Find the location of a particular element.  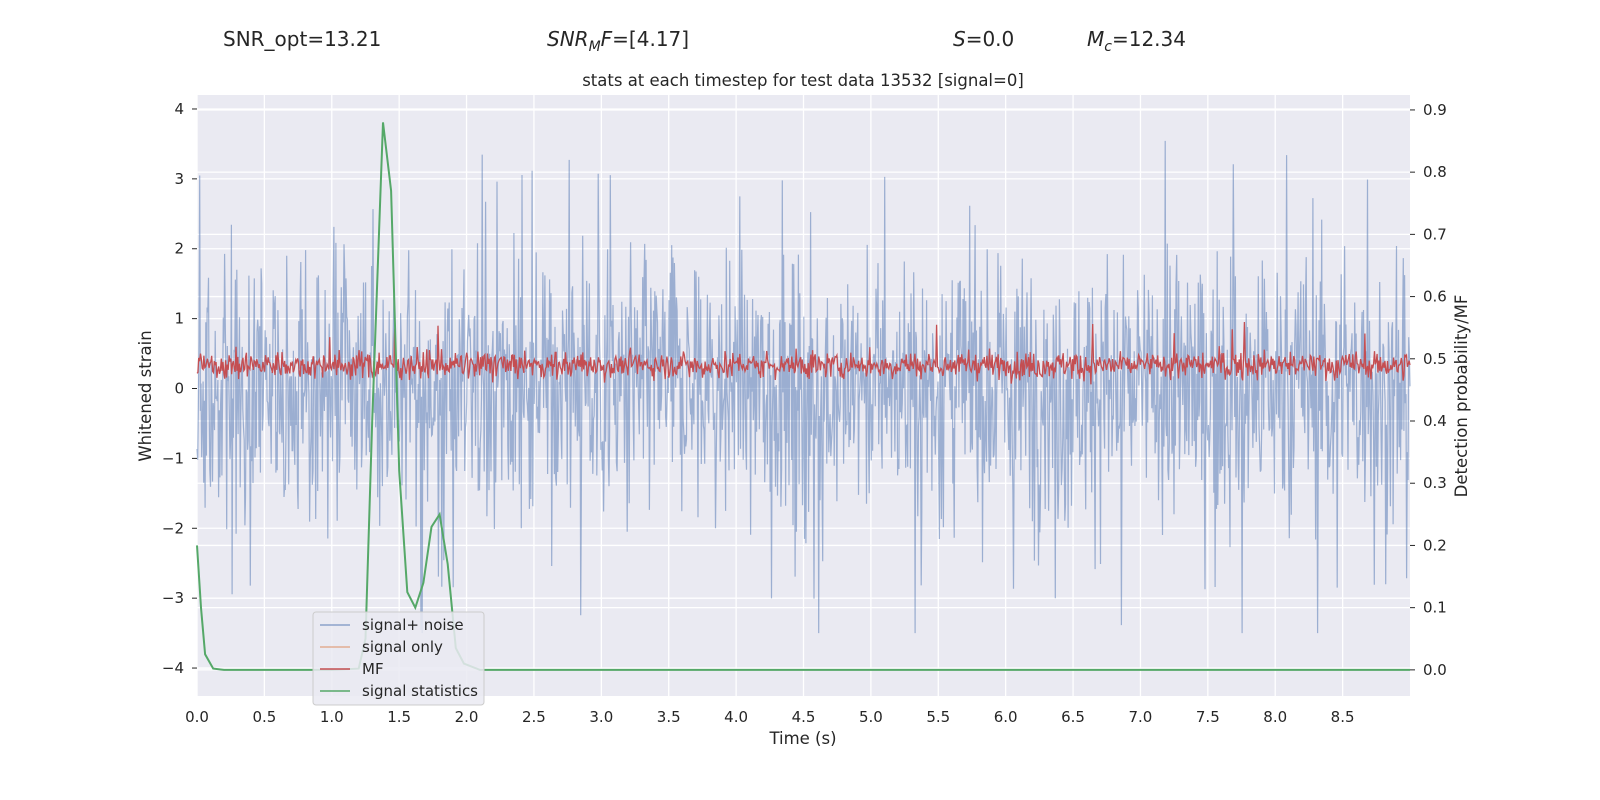

legend-label-signal: signal only is located at coordinates (402, 647).